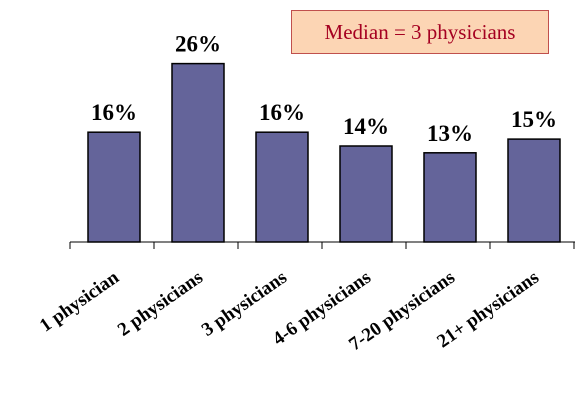  I want to click on value-label-2: 26%, so click(198, 44).